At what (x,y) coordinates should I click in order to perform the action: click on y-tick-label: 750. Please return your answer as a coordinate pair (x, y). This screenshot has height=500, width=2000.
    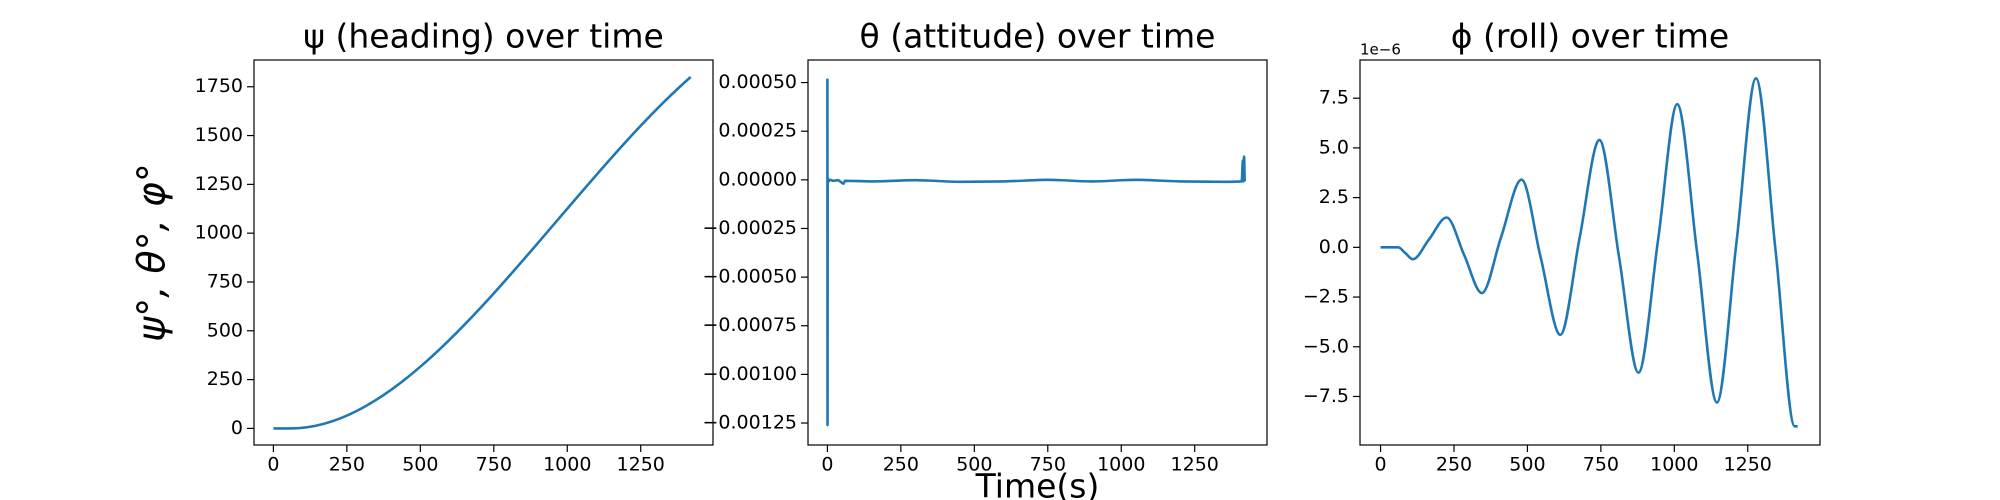
    Looking at the image, I should click on (225, 281).